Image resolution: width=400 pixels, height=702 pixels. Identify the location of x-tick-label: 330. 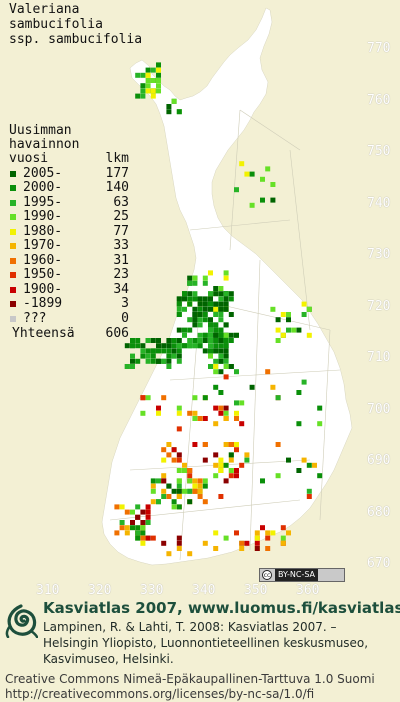
(152, 590).